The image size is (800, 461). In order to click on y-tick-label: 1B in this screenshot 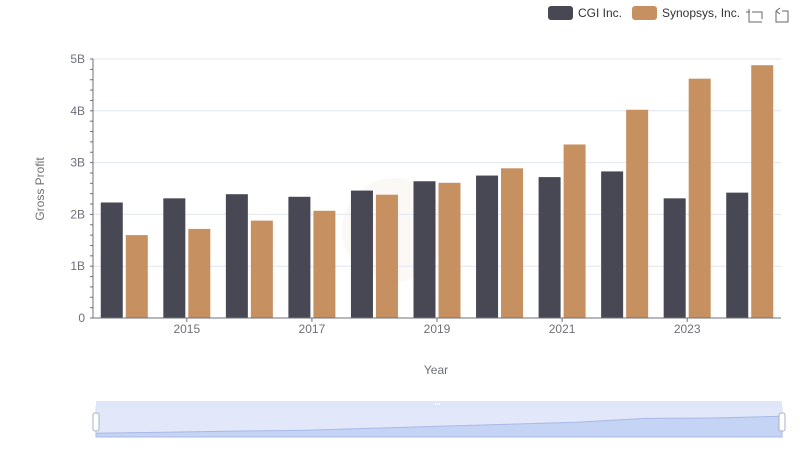, I will do `click(77, 266)`.